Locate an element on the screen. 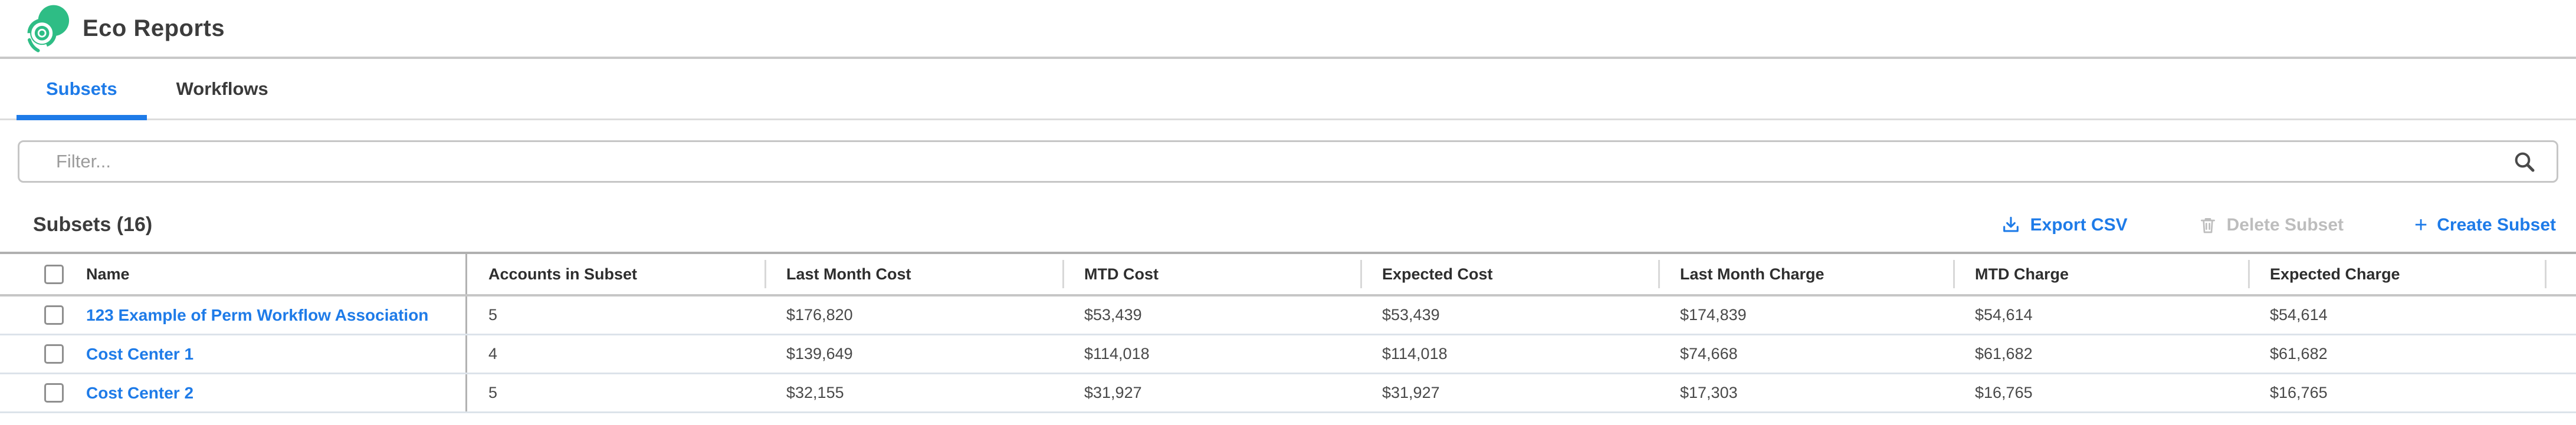 This screenshot has width=2576, height=425. cell-value: $174,839 is located at coordinates (1713, 315).